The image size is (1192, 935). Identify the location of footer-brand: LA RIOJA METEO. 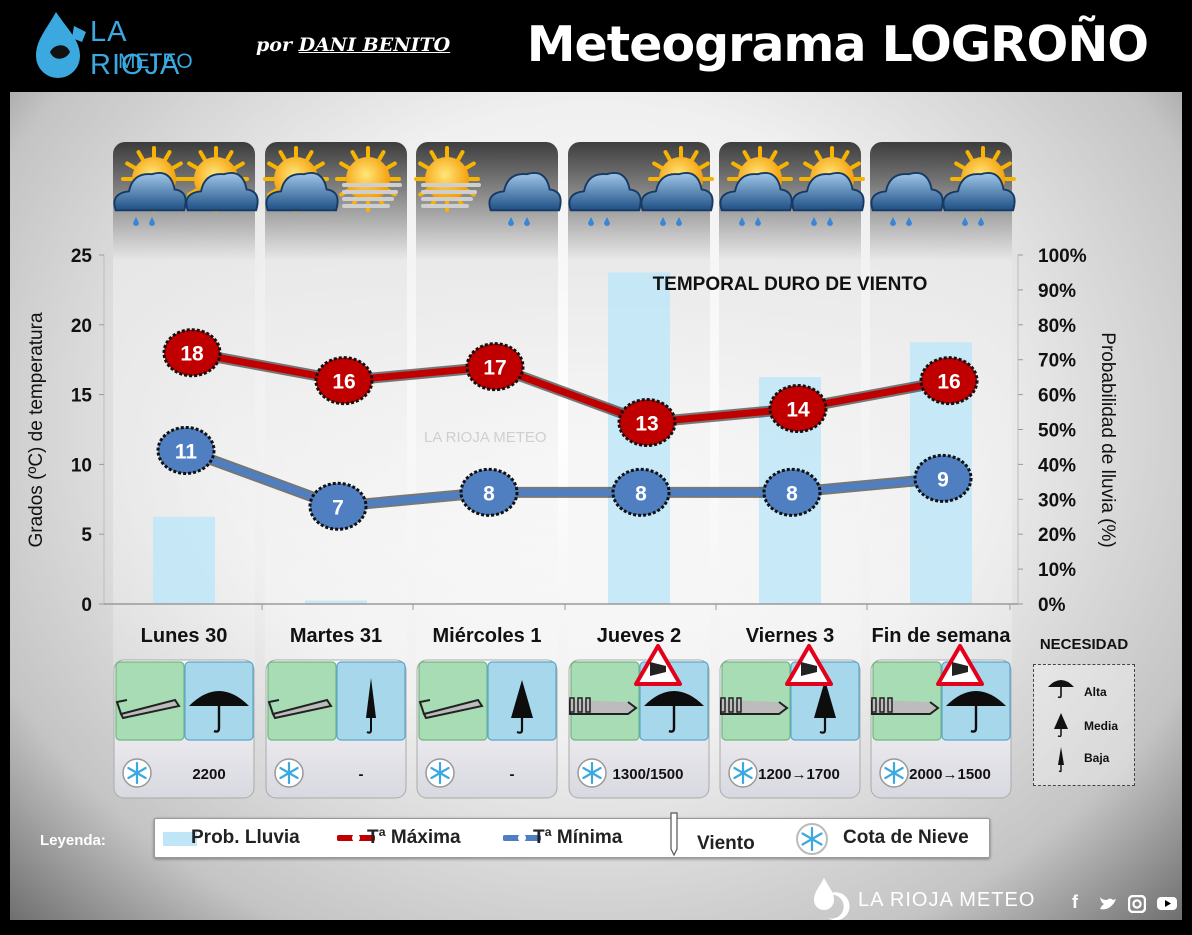
(947, 900).